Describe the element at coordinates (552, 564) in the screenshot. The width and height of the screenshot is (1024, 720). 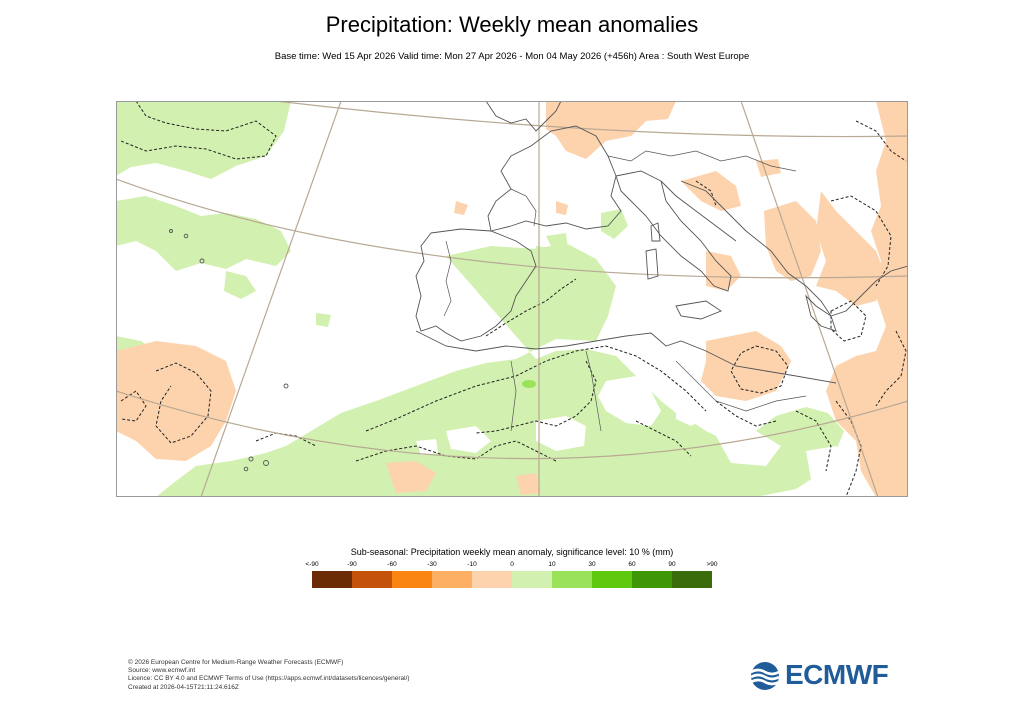
I see `legend-tick: 10` at that location.